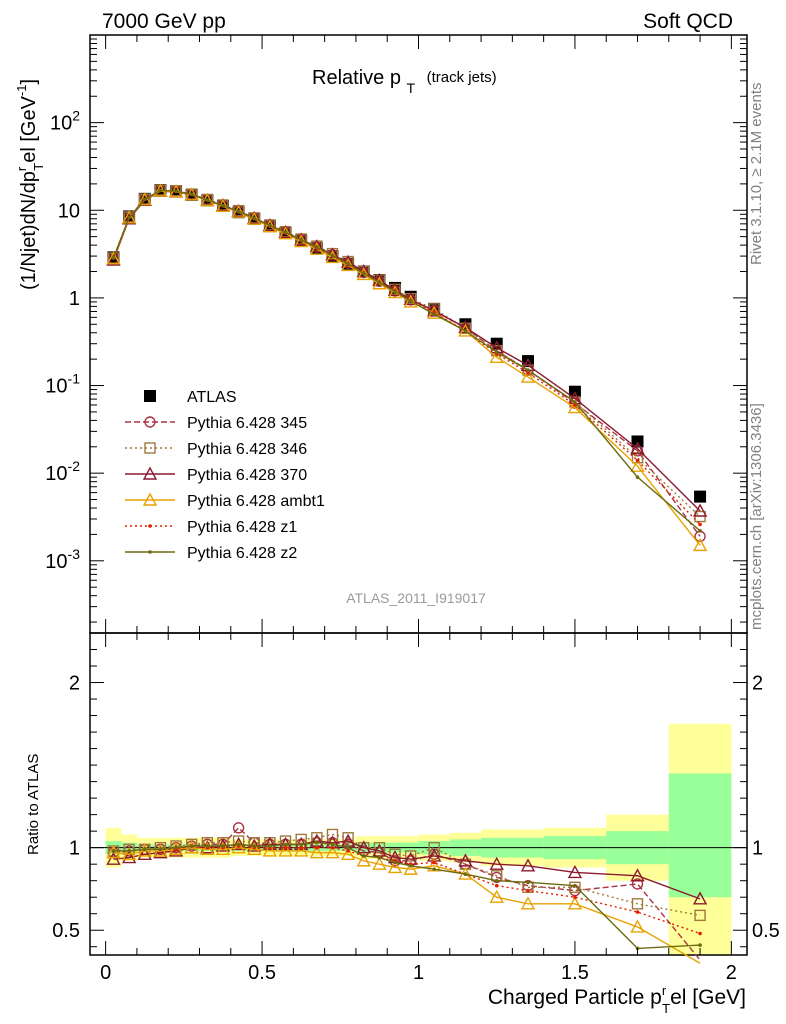  What do you see at coordinates (216, 449) in the screenshot?
I see `legend-entry: Pythia 6.428 346` at bounding box center [216, 449].